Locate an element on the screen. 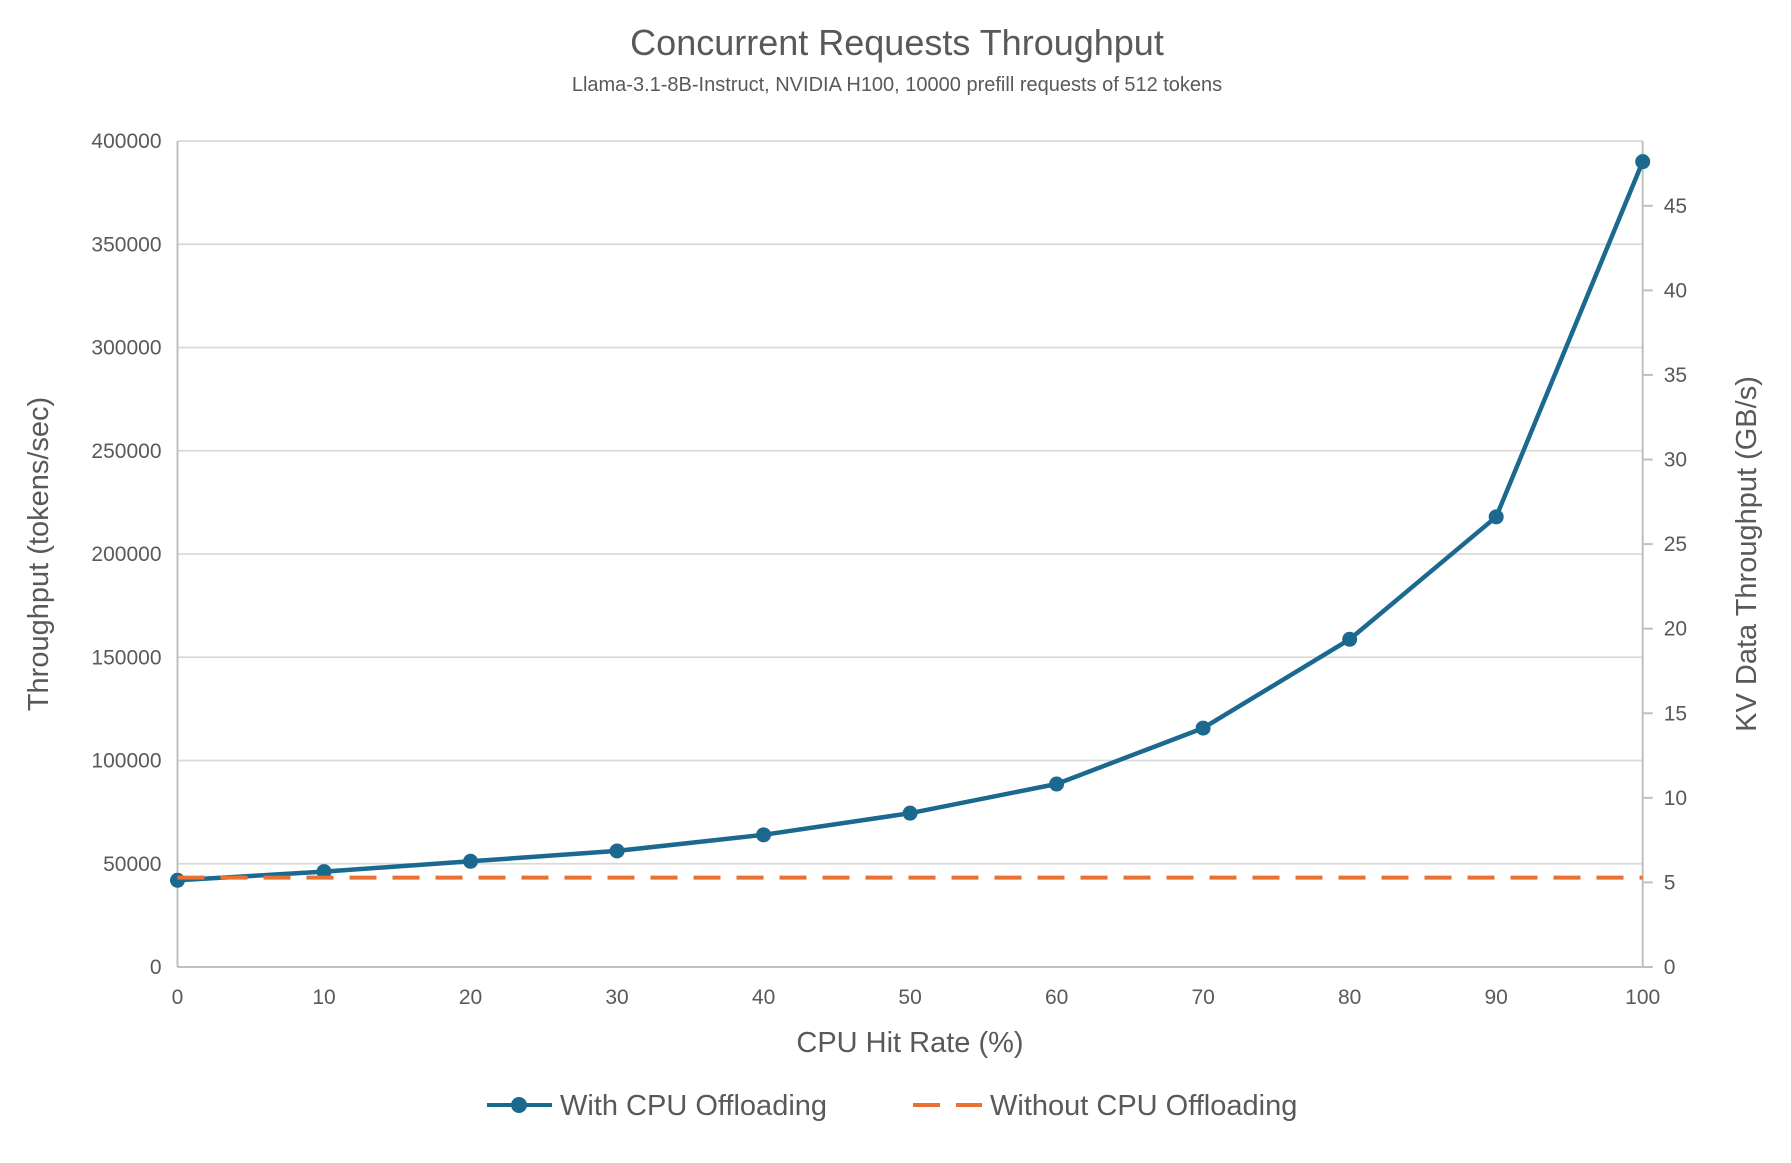 The image size is (1791, 1163). legend-label-with-offloading: With CPU Offloading is located at coordinates (693, 1106).